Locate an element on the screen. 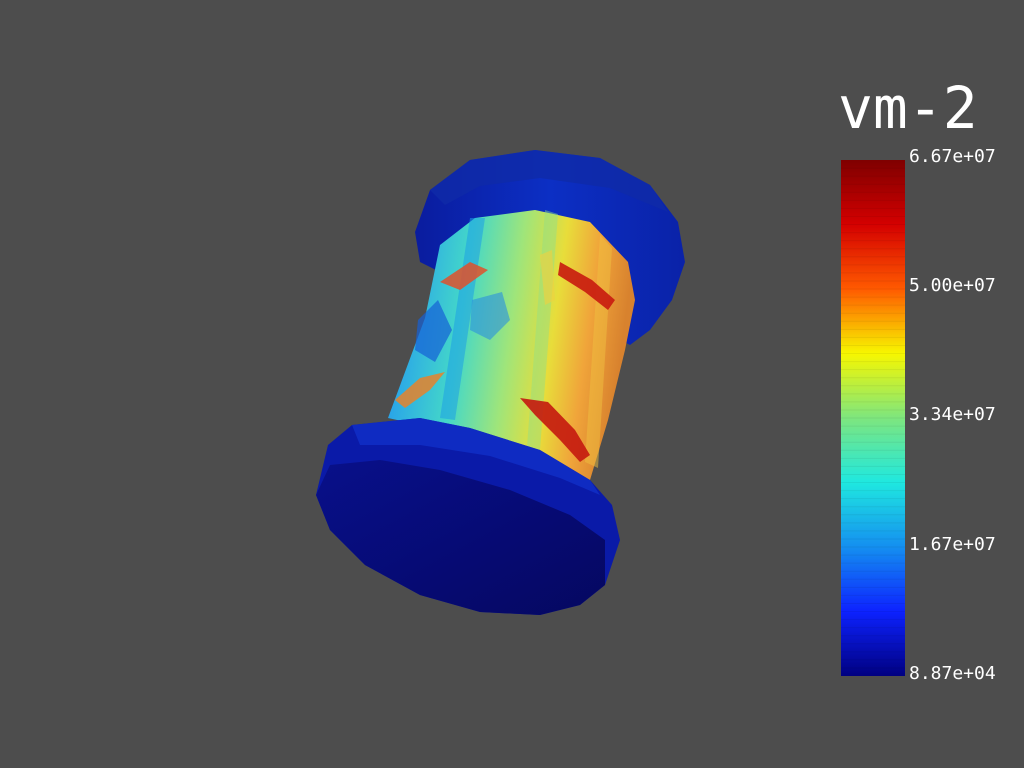  scalar-bar-title: vm-2 is located at coordinates (908, 108).